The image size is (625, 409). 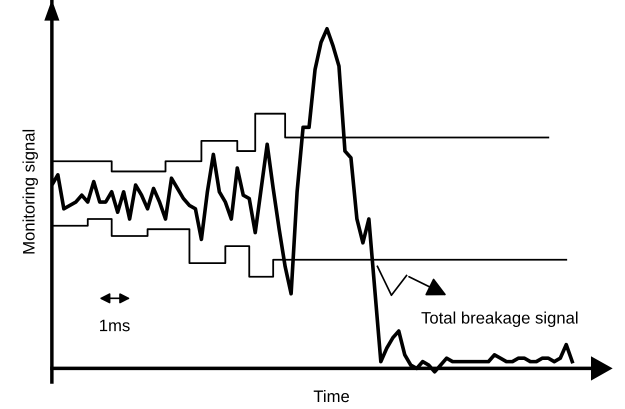 What do you see at coordinates (115, 326) in the screenshot?
I see `annotation: 1ms` at bounding box center [115, 326].